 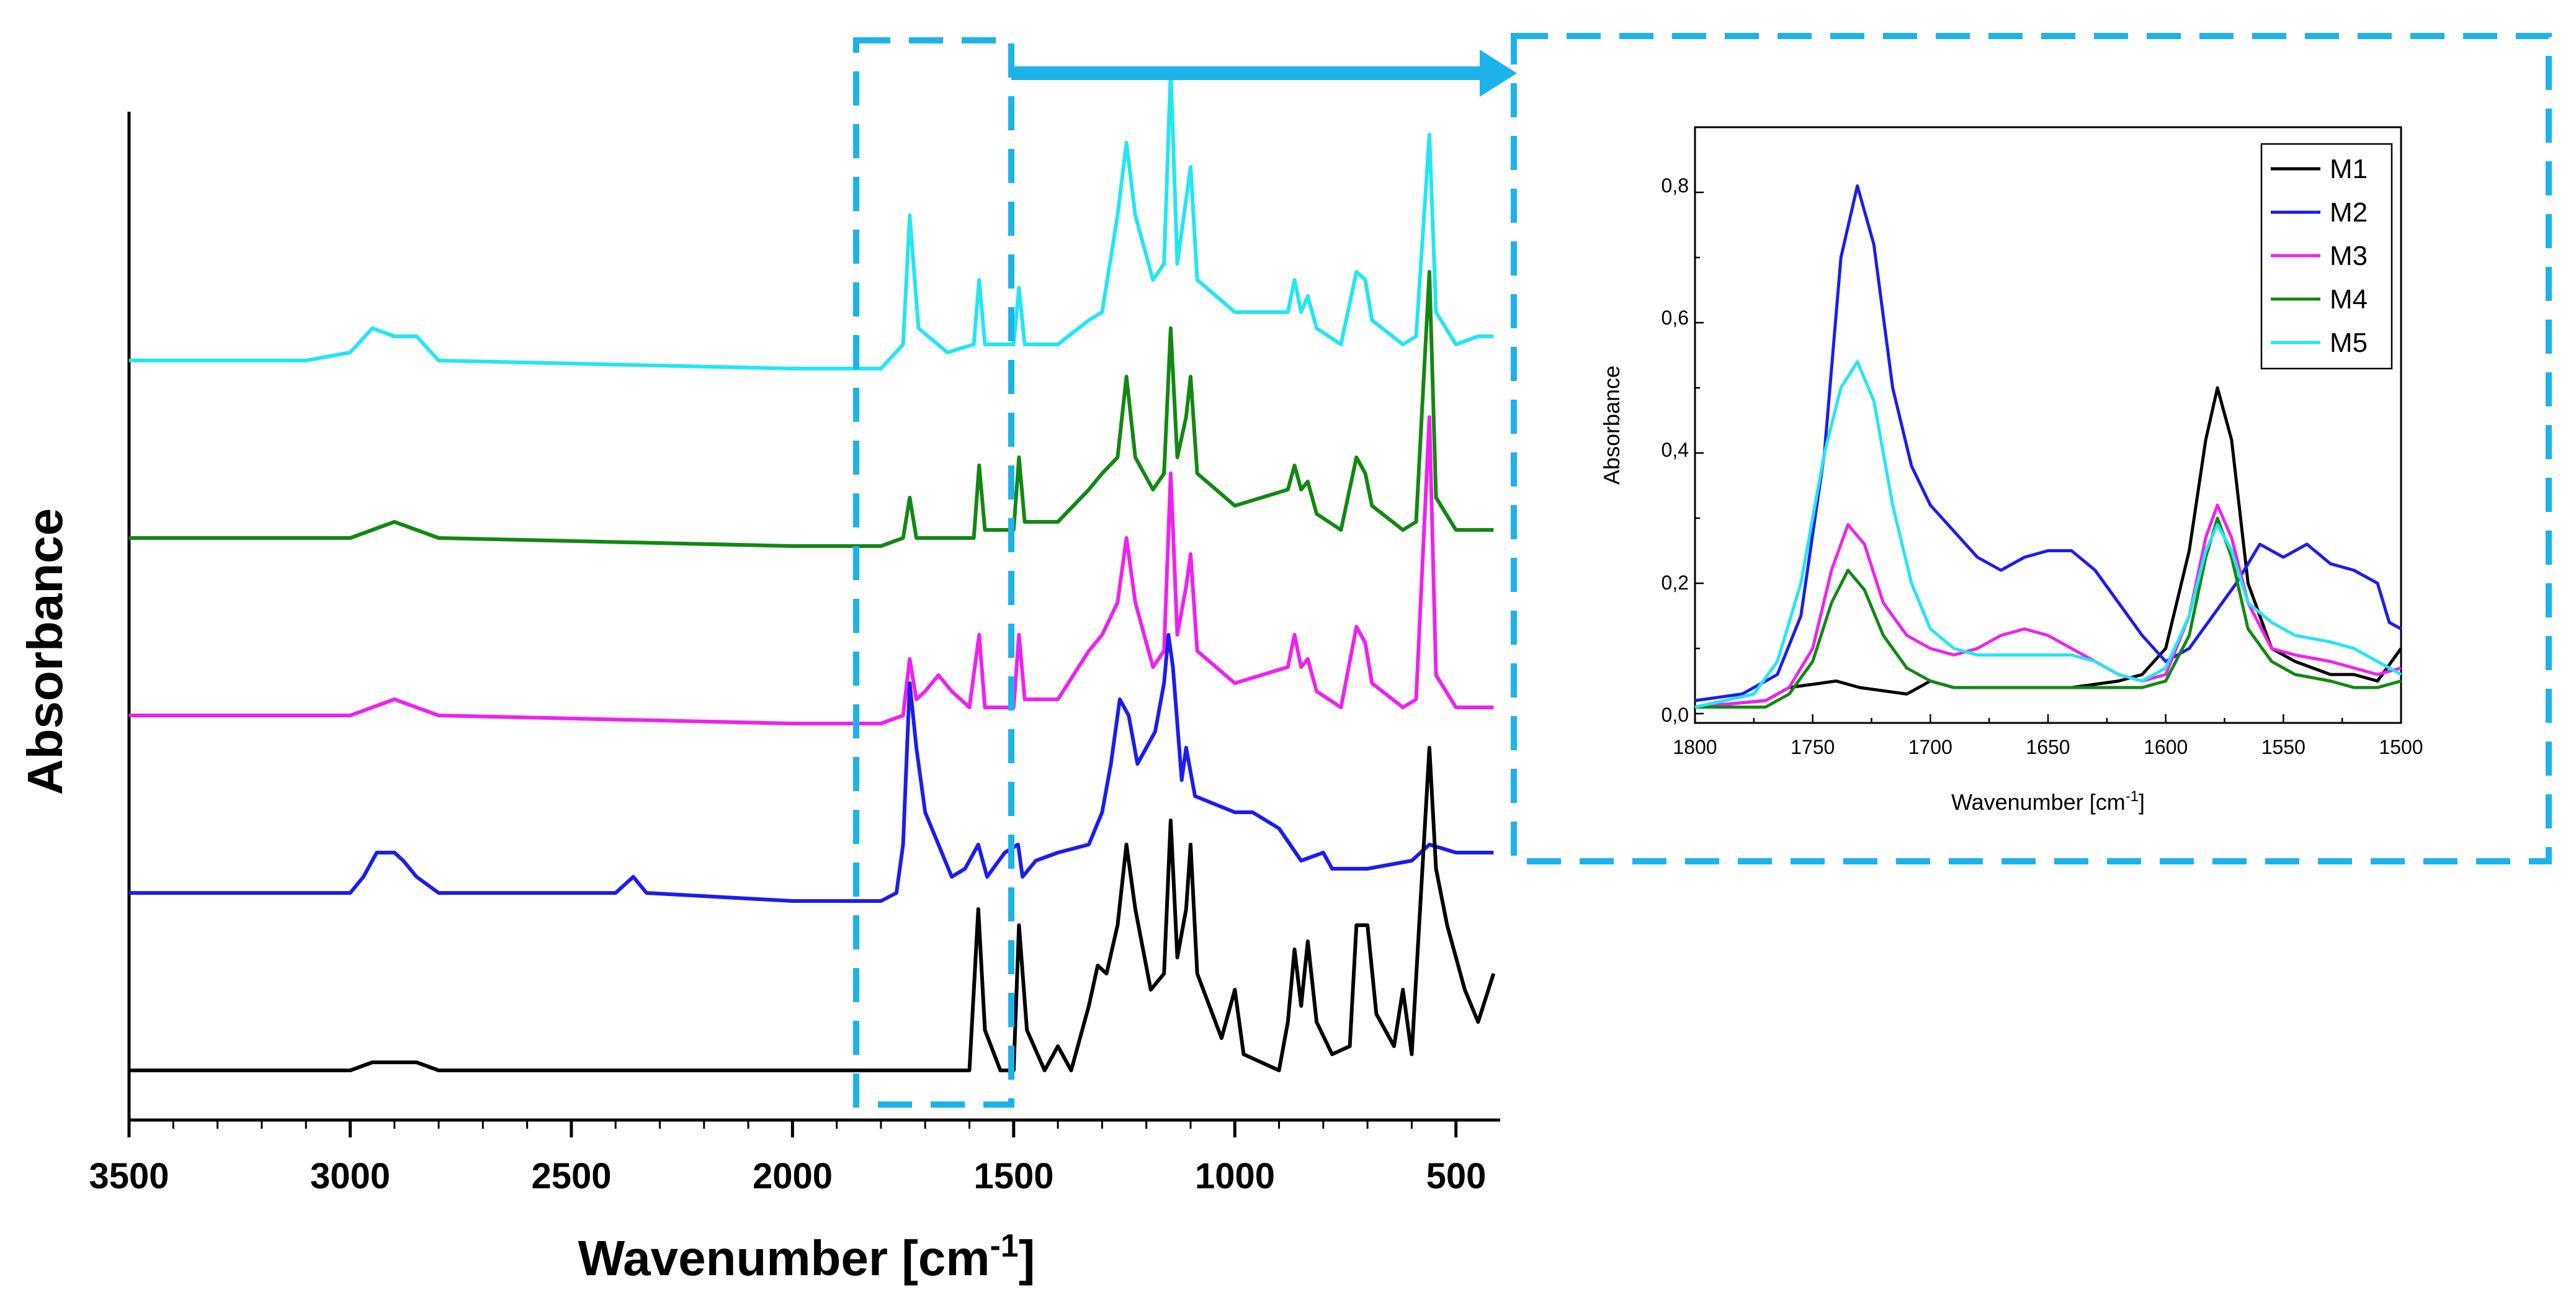 What do you see at coordinates (2401, 747) in the screenshot?
I see `inset-x-tick-label: 1500` at bounding box center [2401, 747].